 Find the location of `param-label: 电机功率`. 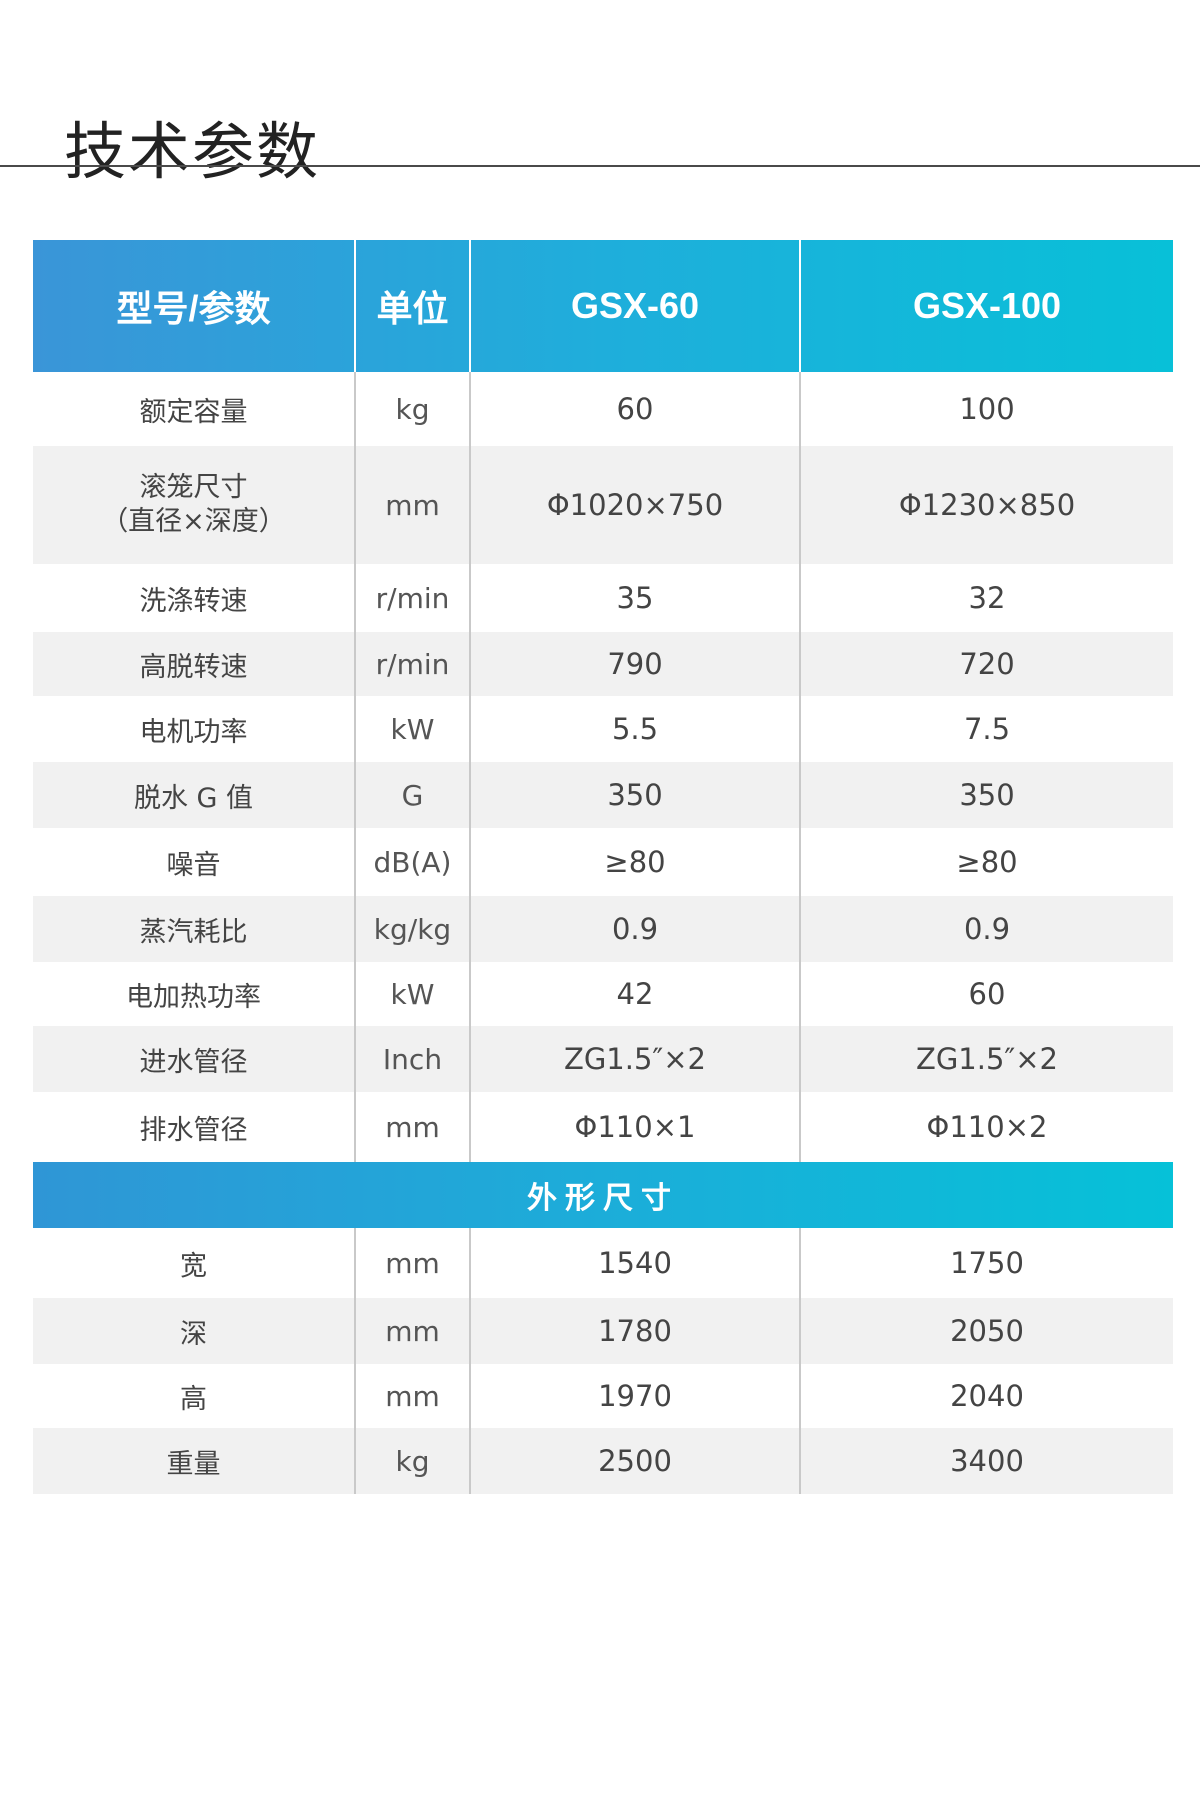

param-label: 电机功率 is located at coordinates (194, 729).